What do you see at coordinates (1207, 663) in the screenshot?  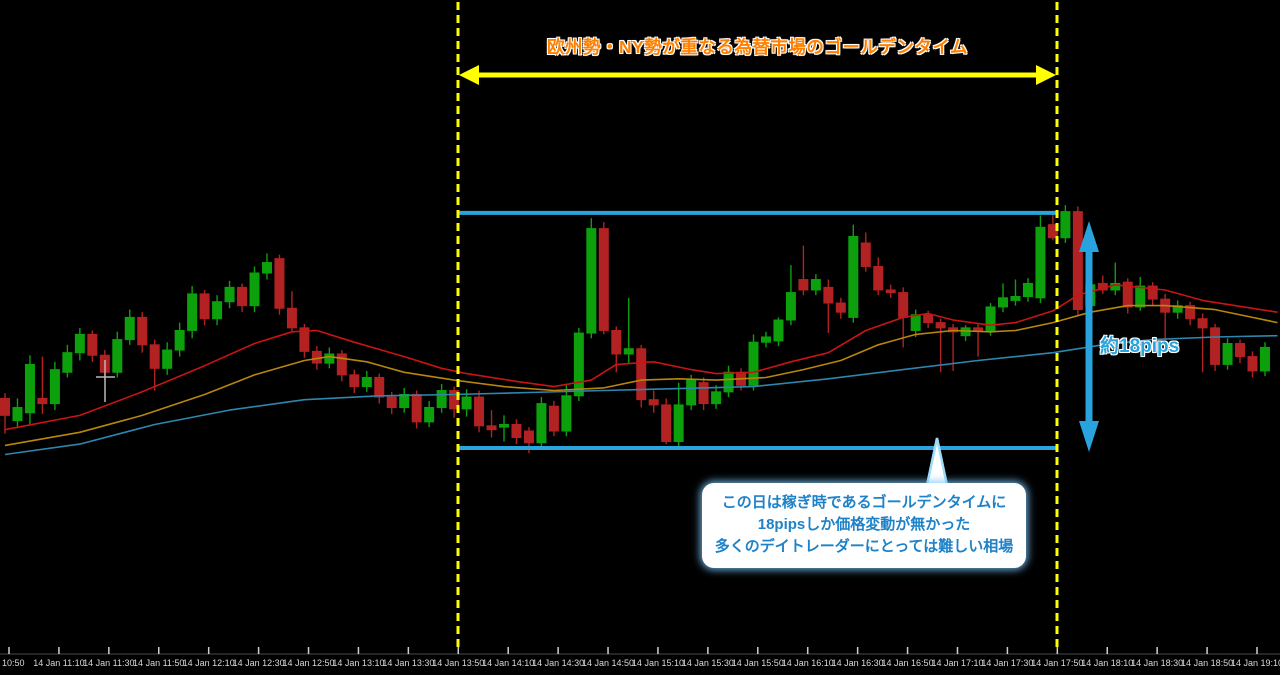 I see `time-axis-label: 14 Jan 18:50` at bounding box center [1207, 663].